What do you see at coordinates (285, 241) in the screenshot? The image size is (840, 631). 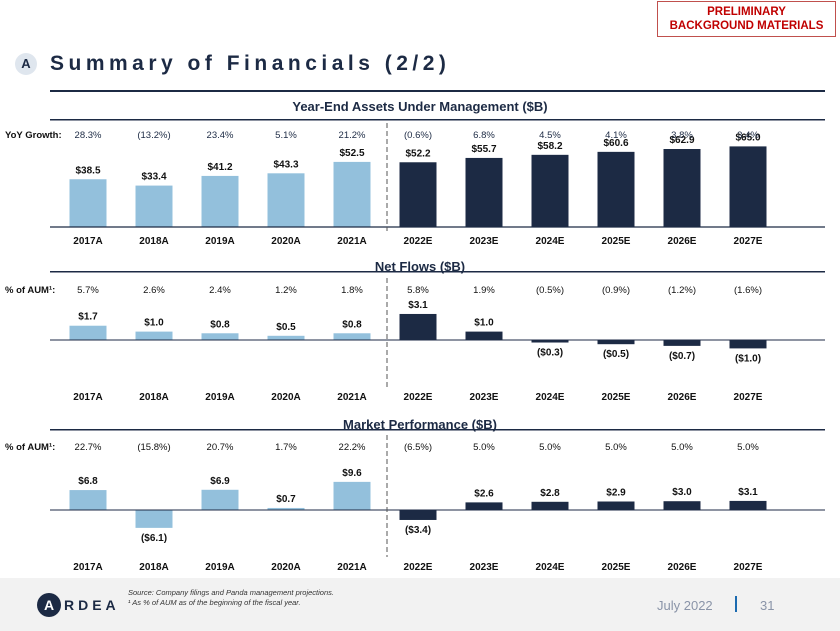 I see `category-label-0-3: 2020A` at bounding box center [285, 241].